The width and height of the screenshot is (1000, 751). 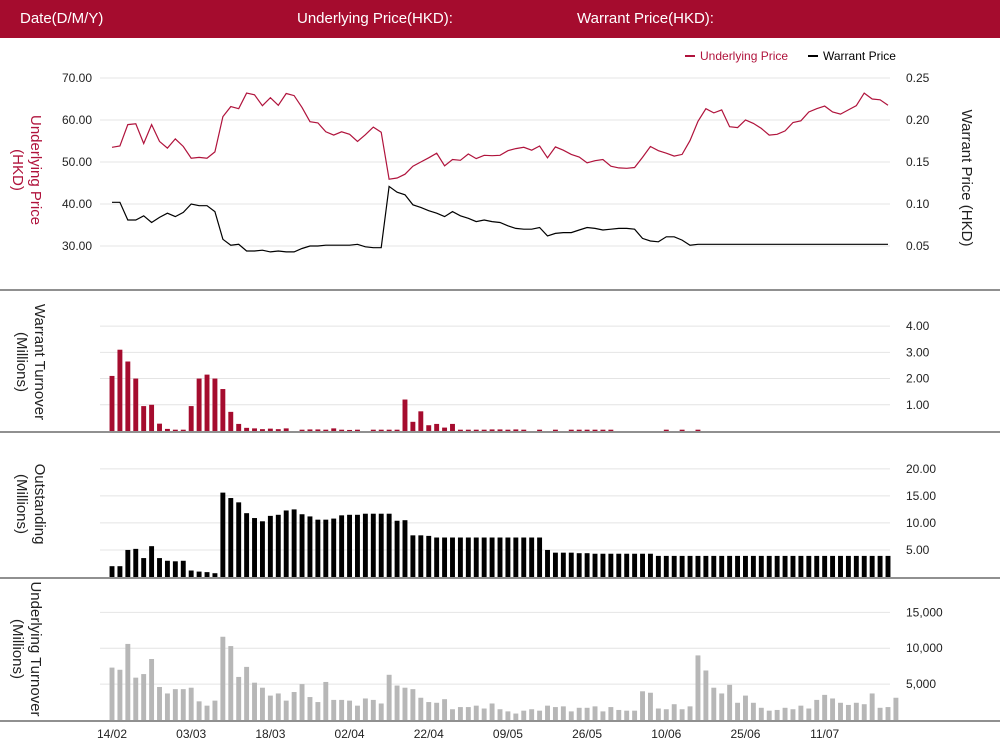 I want to click on x-tick-label: 14/02, so click(x=112, y=734).